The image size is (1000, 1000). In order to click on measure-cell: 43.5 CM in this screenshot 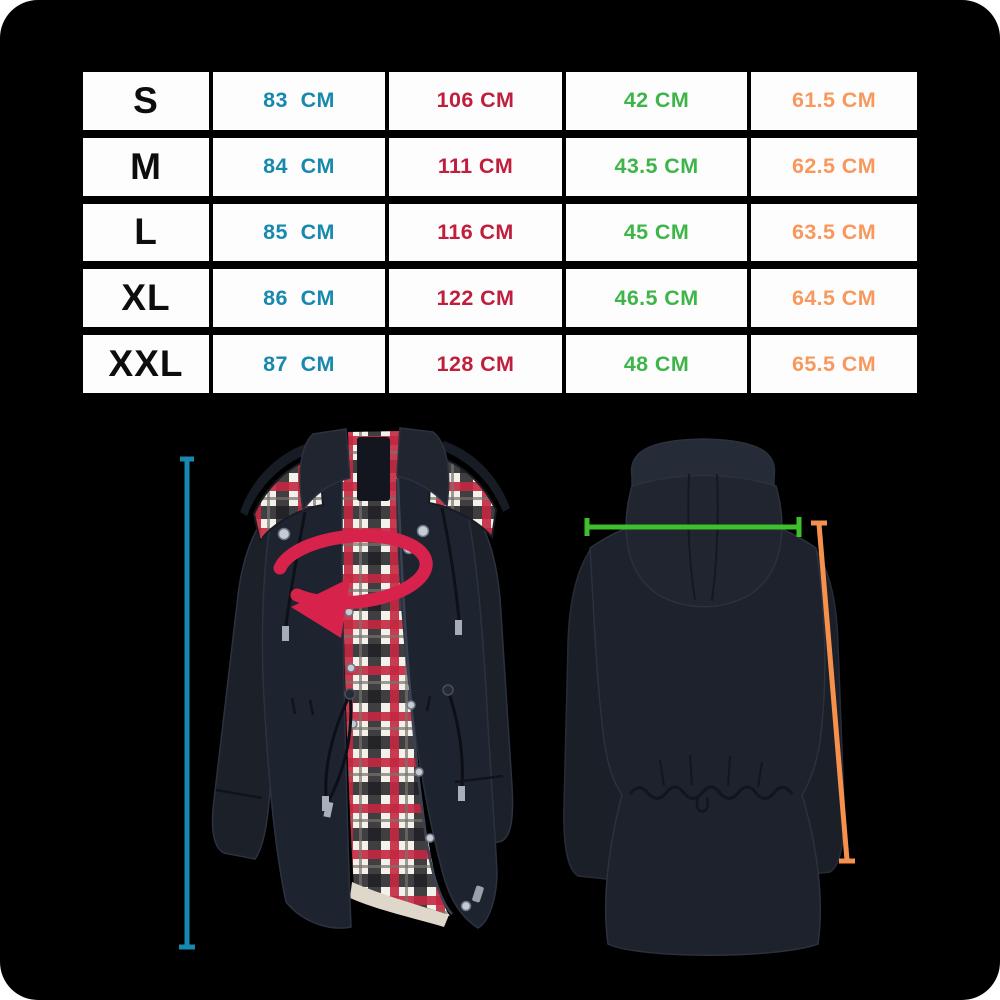, I will do `click(656, 166)`.